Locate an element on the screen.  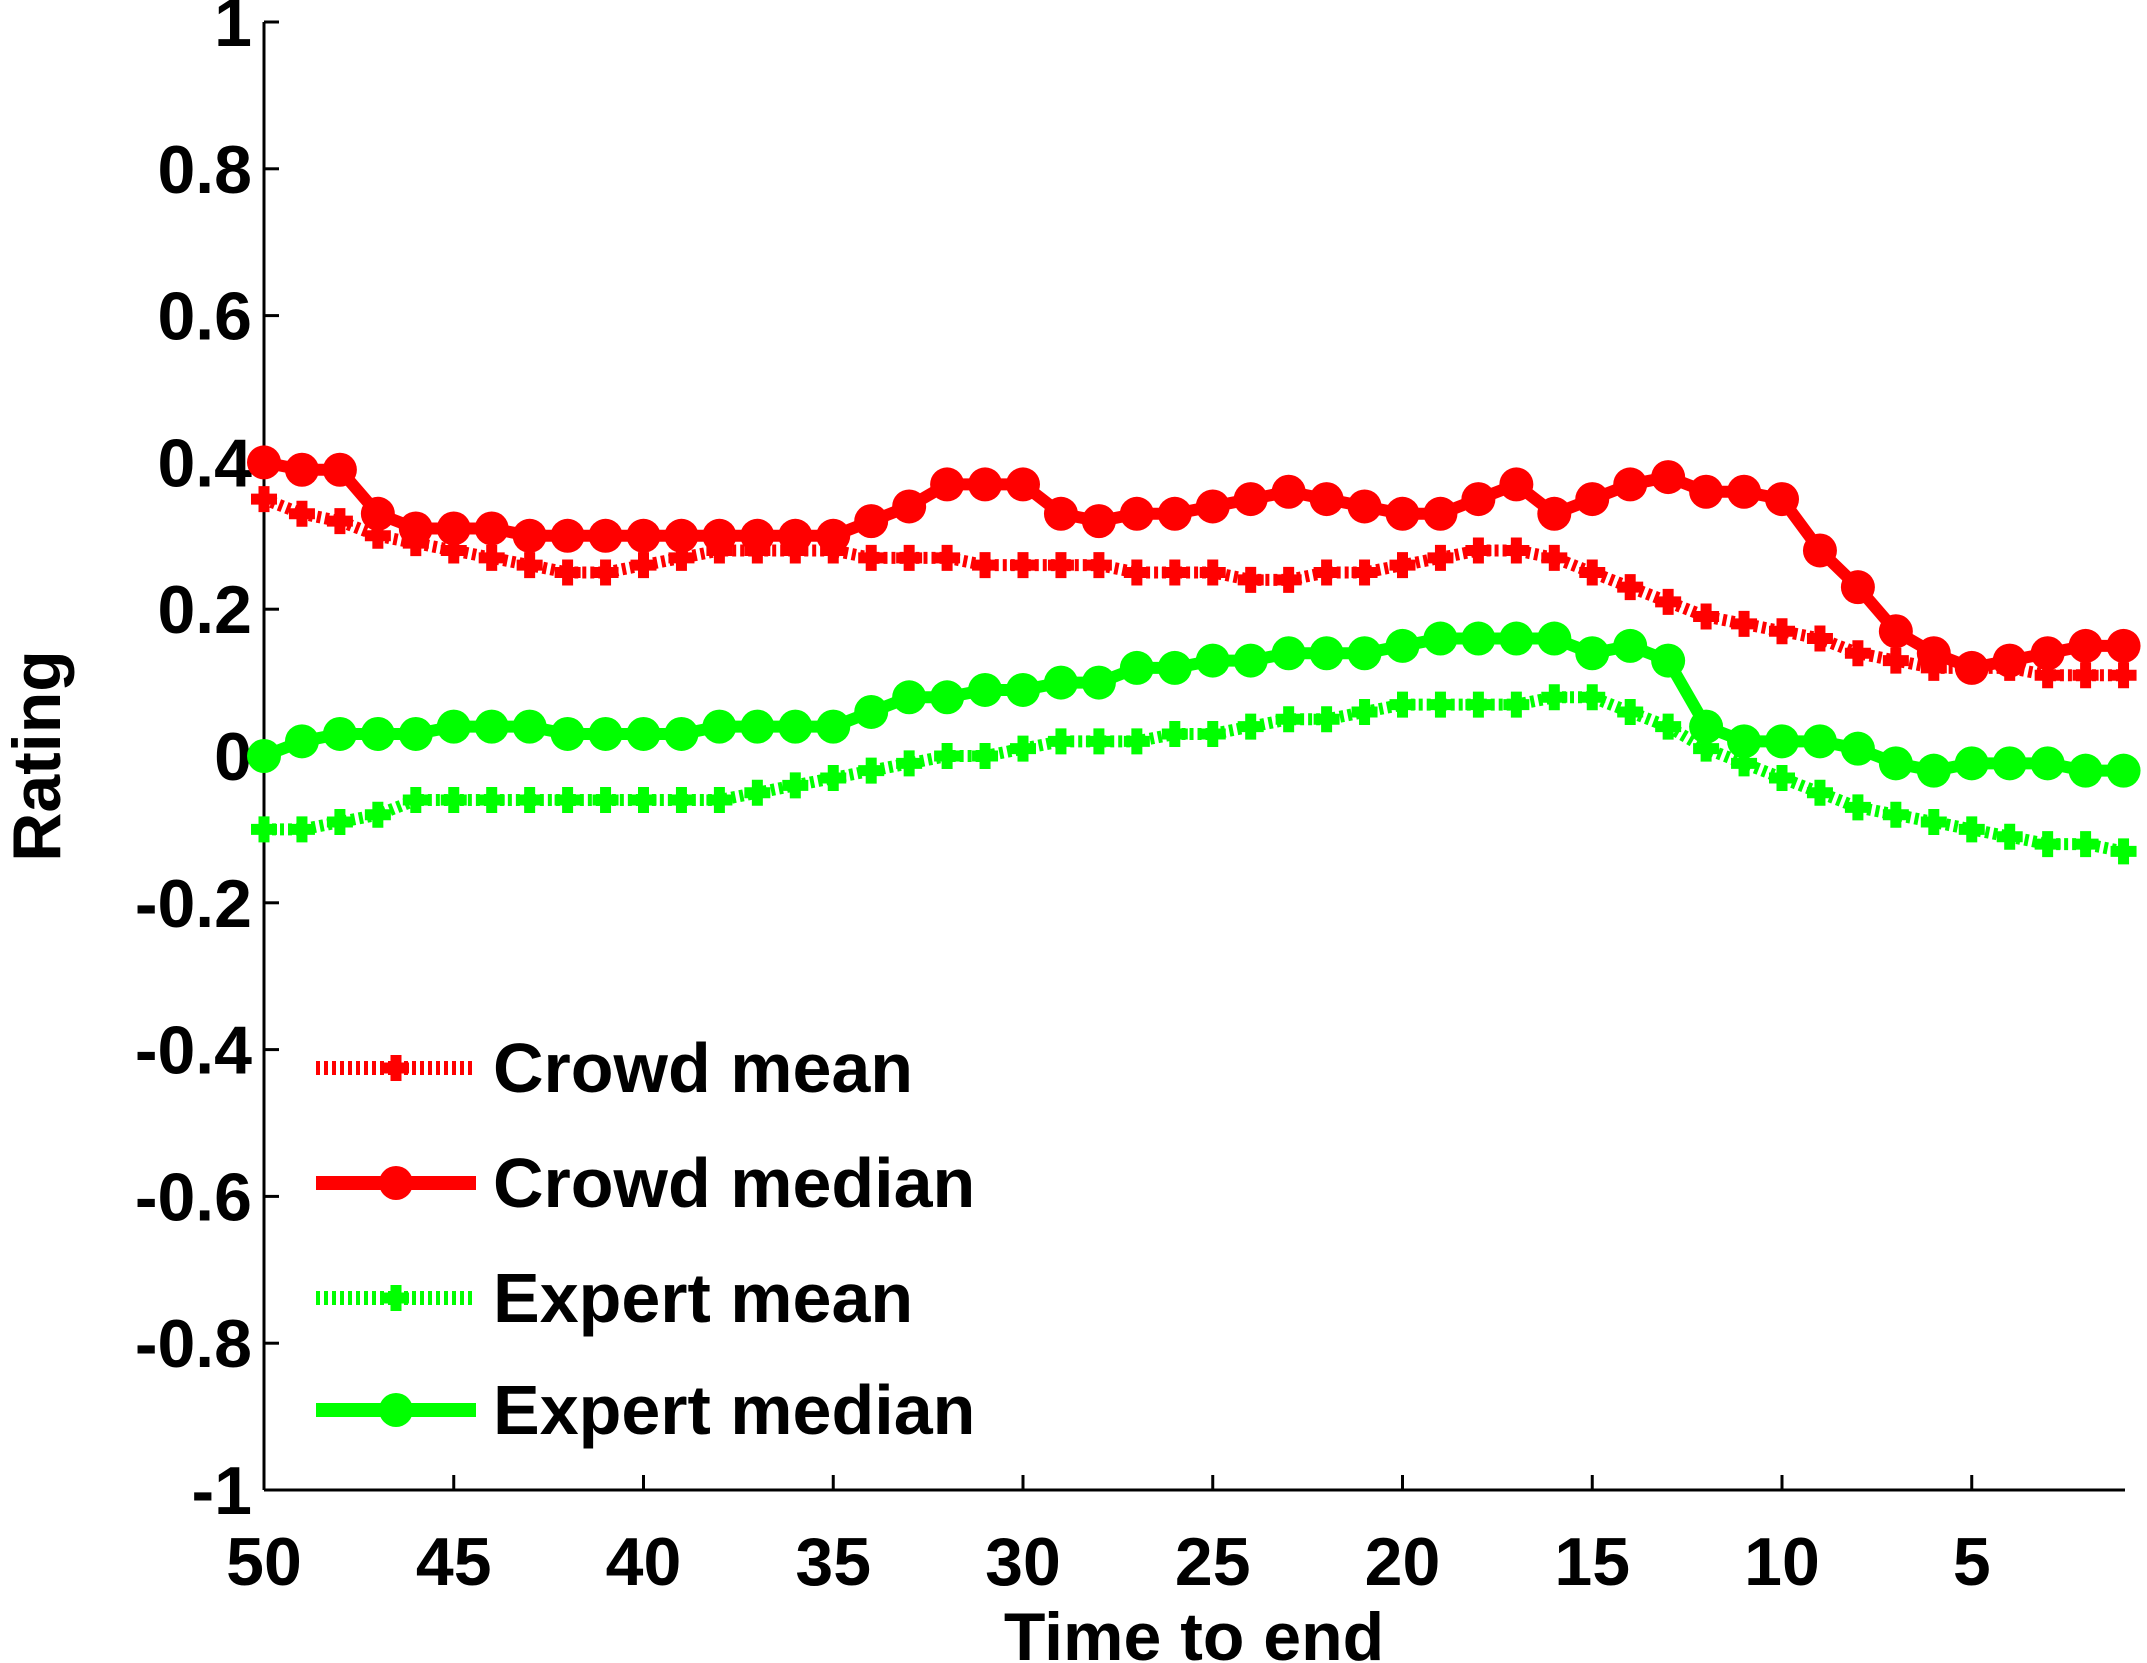
y-tick-label: -0.8 is located at coordinates (193, 1344).